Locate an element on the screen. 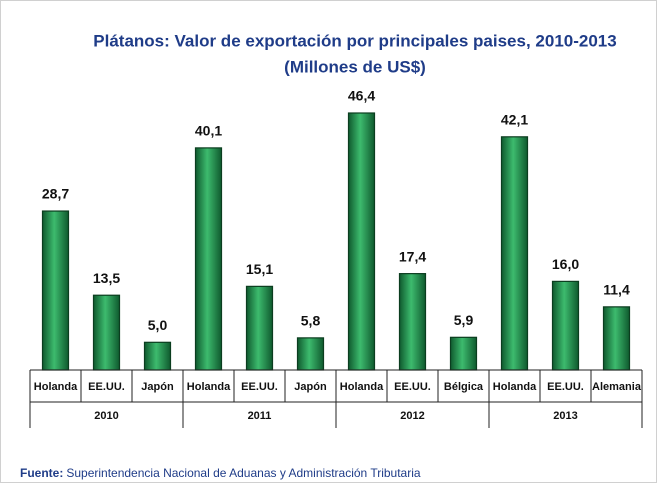 The height and width of the screenshot is (483, 657). value-label: 5,9 is located at coordinates (464, 320).